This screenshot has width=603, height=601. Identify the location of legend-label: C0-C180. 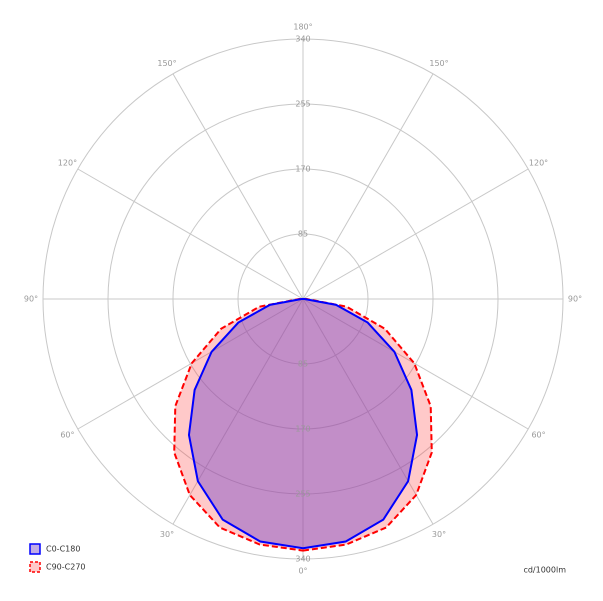
(63, 549).